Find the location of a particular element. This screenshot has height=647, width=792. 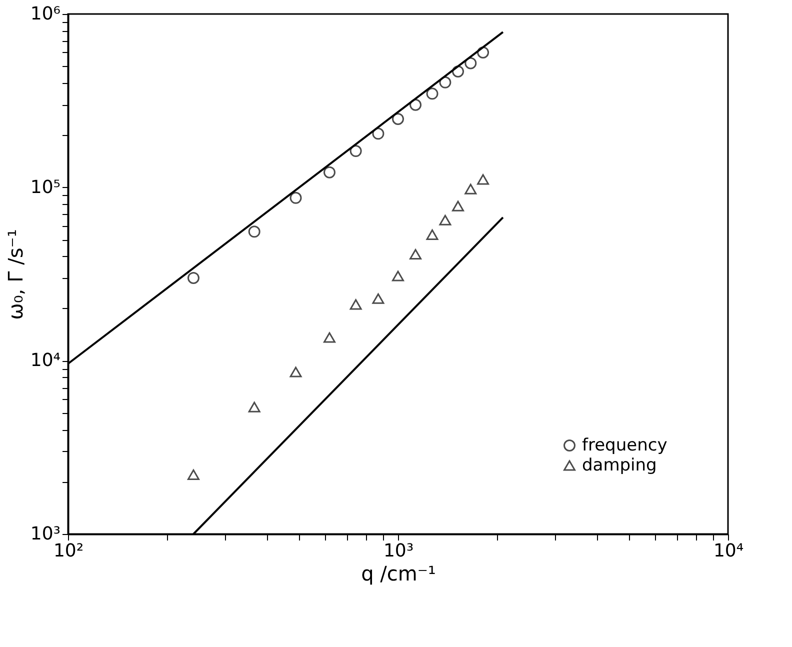

y-tick-label: 10⁶ is located at coordinates (45, 14).